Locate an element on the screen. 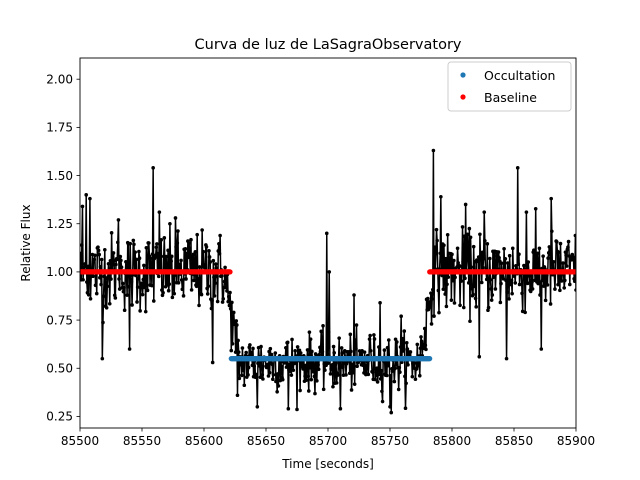  x-tick-label: 85750 is located at coordinates (390, 441).